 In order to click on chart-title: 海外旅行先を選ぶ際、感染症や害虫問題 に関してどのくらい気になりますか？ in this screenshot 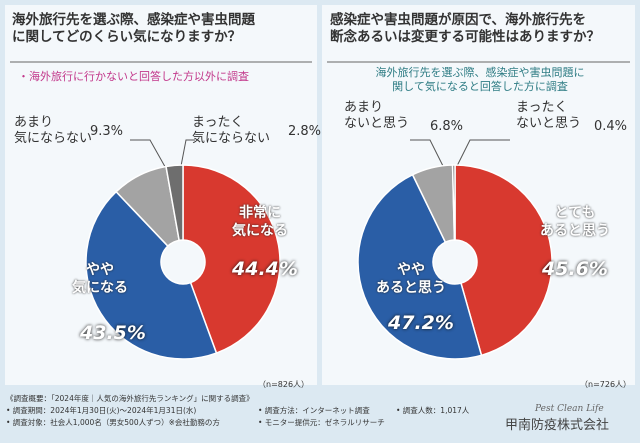, I will do `click(133, 28)`.